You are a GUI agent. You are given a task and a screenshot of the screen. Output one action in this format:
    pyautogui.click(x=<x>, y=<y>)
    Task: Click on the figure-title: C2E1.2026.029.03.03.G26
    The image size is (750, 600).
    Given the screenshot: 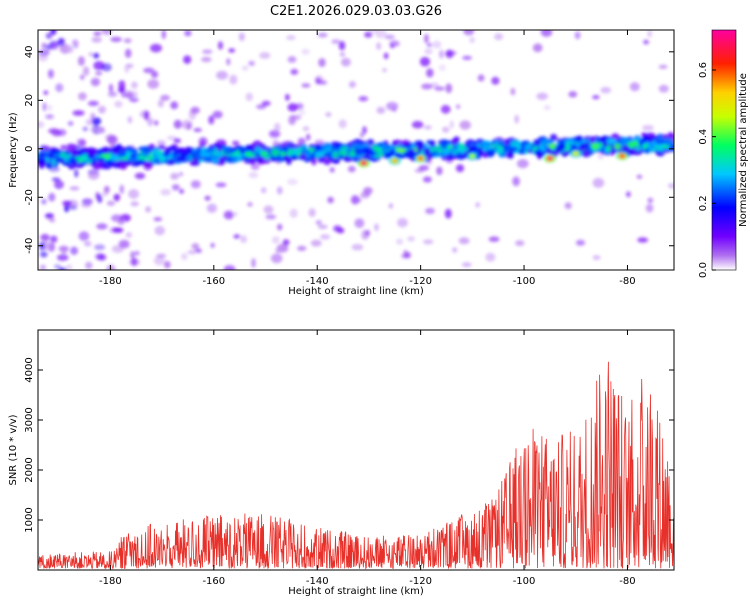 What is the action you would take?
    pyautogui.click(x=356, y=11)
    